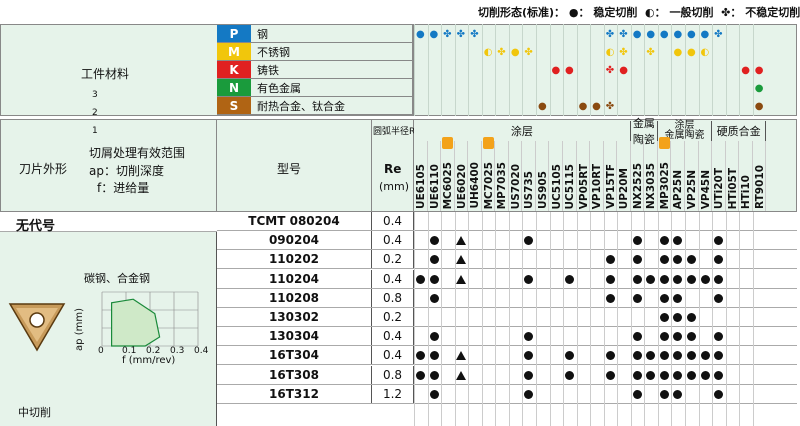 The height and width of the screenshot is (426, 800). Describe the element at coordinates (665, 174) in the screenshot. I see `grade-mp3025: MP3025` at that location.